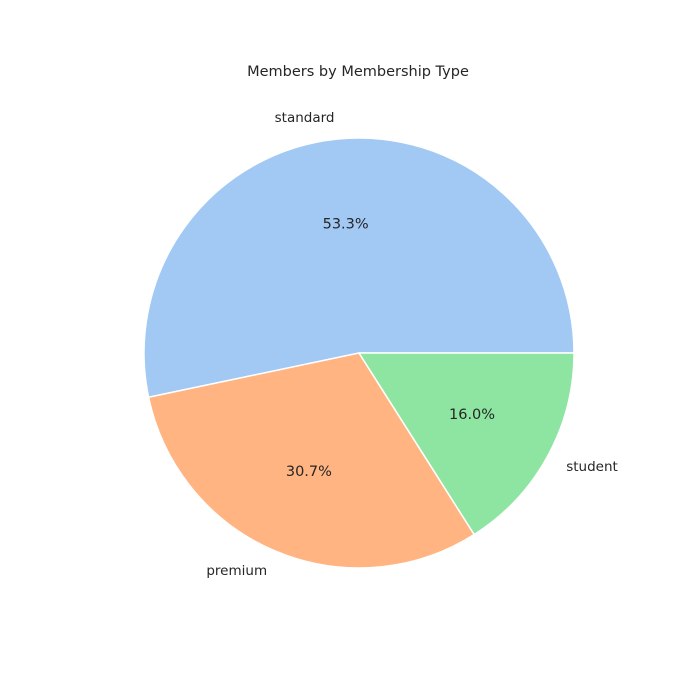 This screenshot has width=700, height=700. What do you see at coordinates (592, 467) in the screenshot?
I see `slice-label-student: student` at bounding box center [592, 467].